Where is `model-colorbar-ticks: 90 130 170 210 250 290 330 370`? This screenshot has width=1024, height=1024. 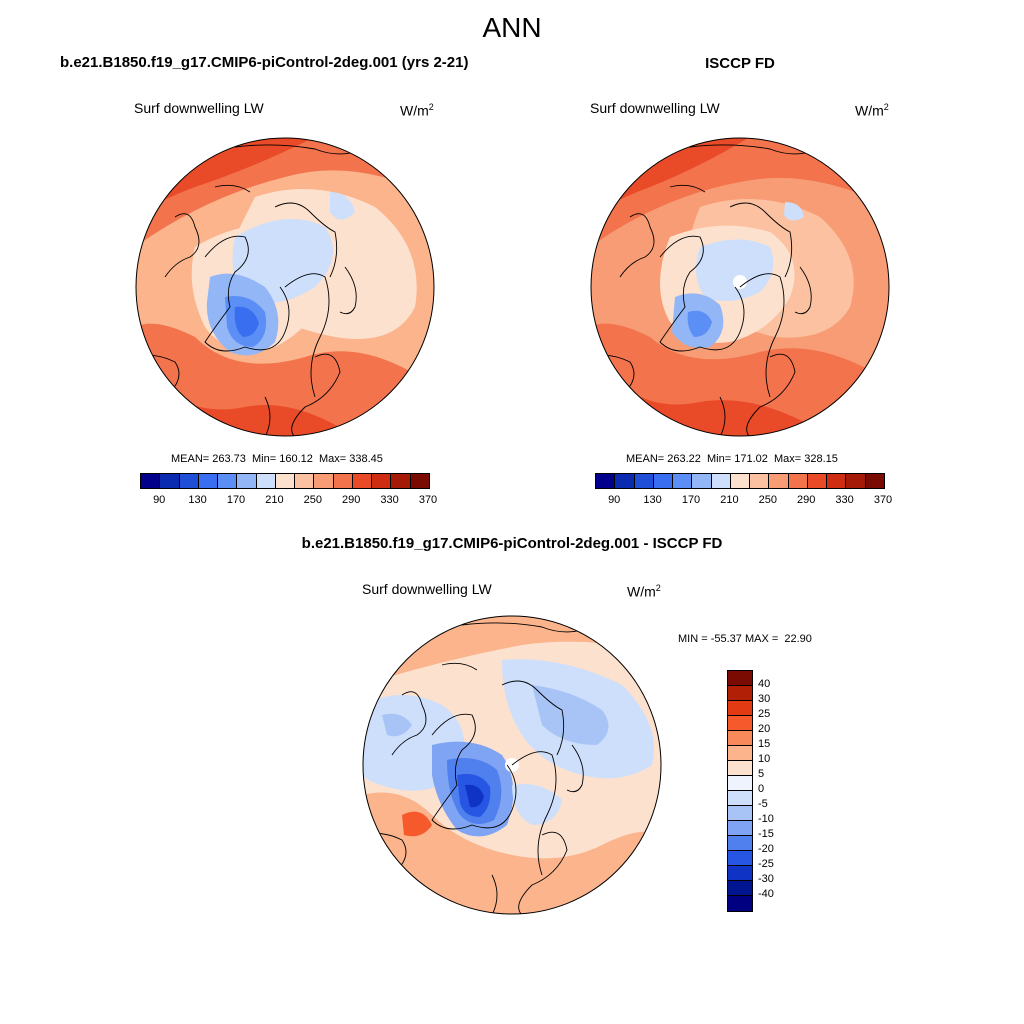 model-colorbar-ticks: 90 130 170 210 250 290 330 370 is located at coordinates (288, 501).